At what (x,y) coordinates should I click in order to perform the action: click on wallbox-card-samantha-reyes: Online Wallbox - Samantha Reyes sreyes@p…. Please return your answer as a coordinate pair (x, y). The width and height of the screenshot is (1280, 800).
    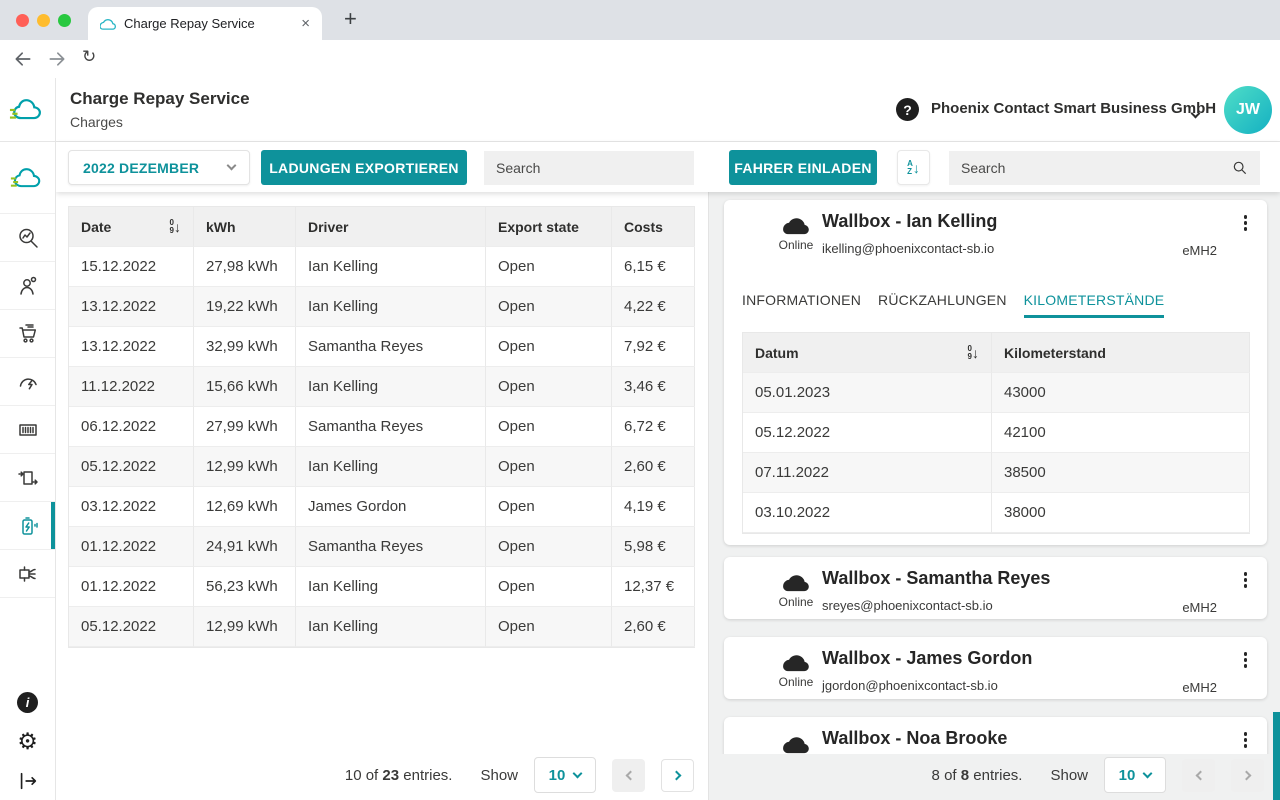
    Looking at the image, I should click on (995, 588).